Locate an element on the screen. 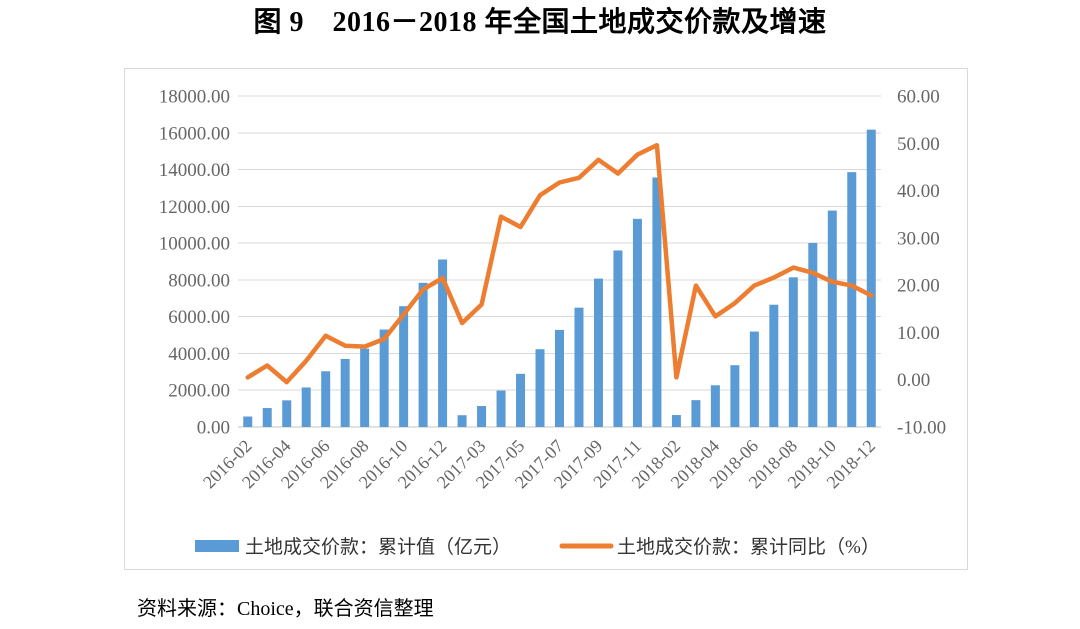 This screenshot has height=629, width=1080. left-axis-tick-label: 0.00 is located at coordinates (213, 428).